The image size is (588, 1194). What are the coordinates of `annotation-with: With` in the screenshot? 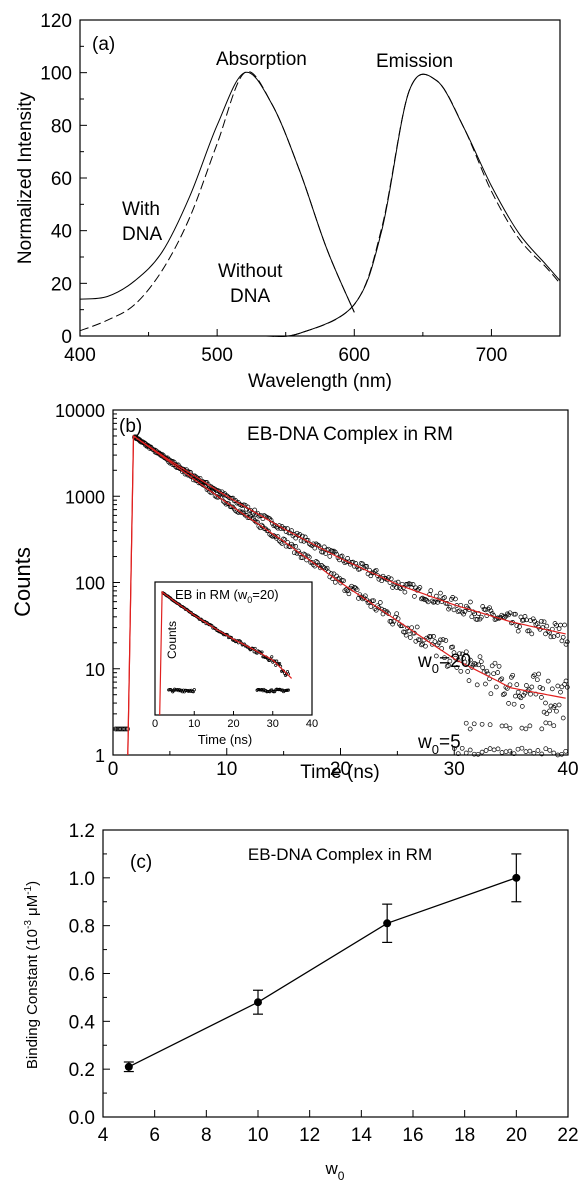 It's located at (141, 209).